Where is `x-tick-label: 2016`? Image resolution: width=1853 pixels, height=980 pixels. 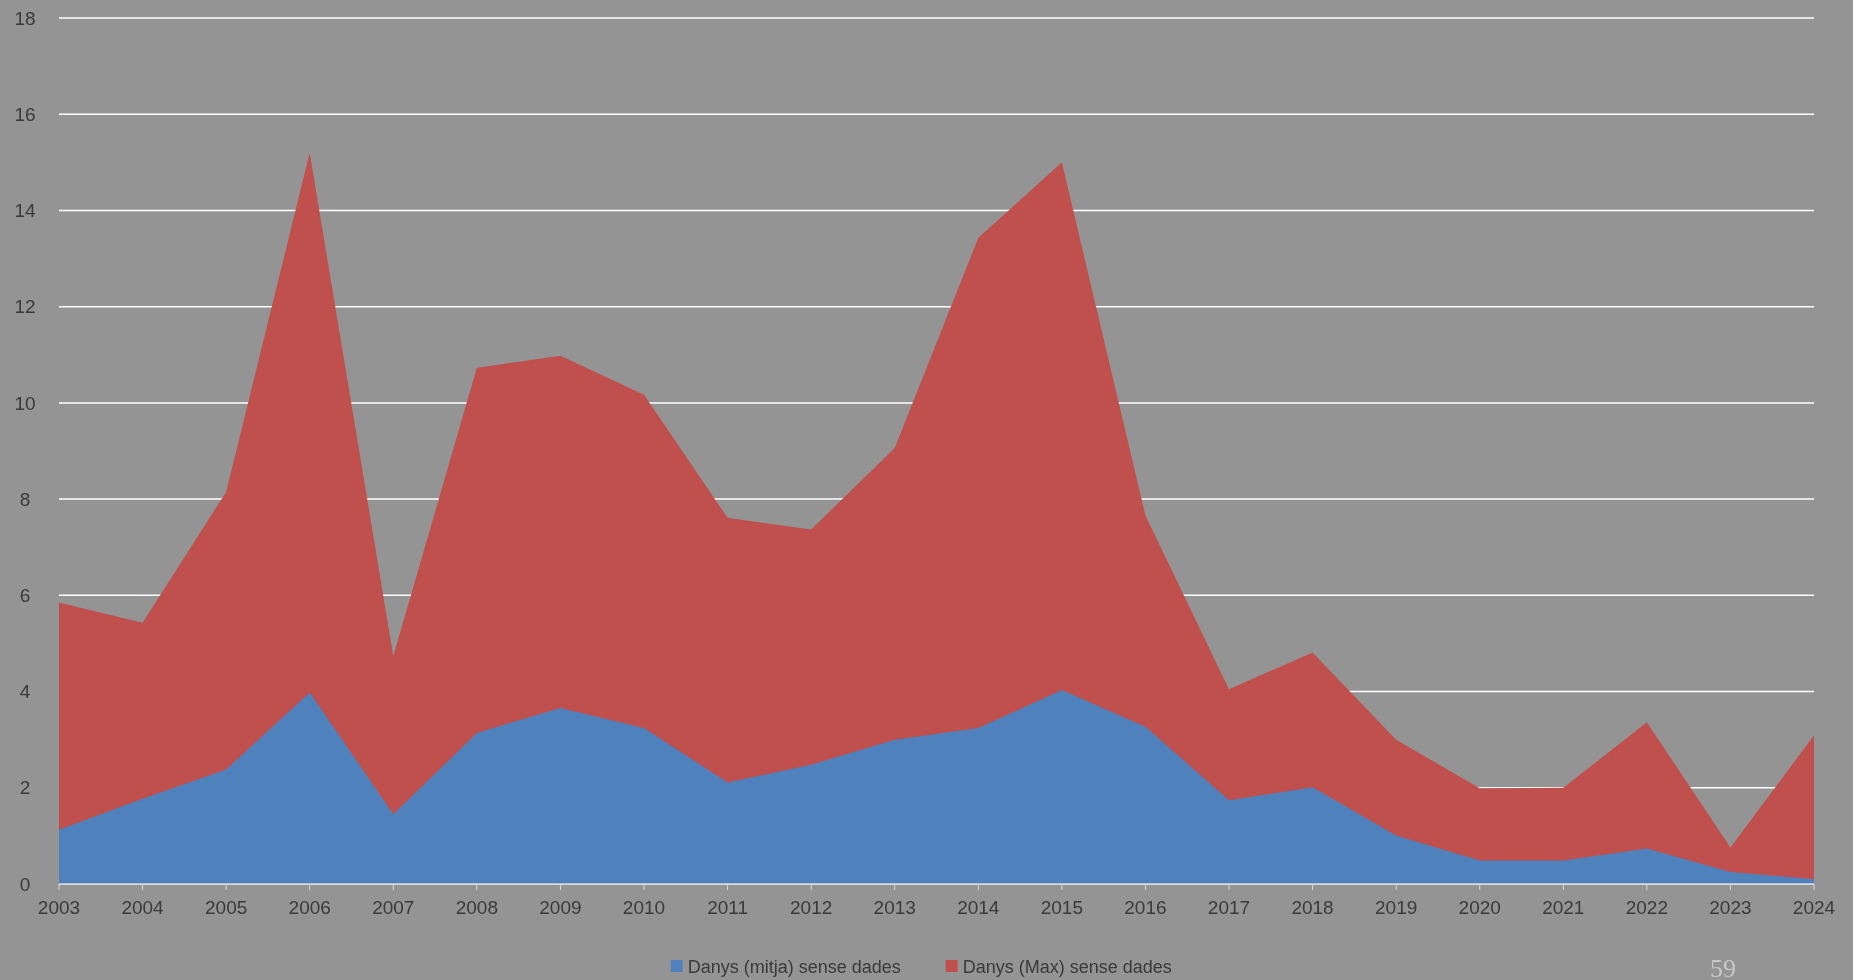 x-tick-label: 2016 is located at coordinates (1145, 907).